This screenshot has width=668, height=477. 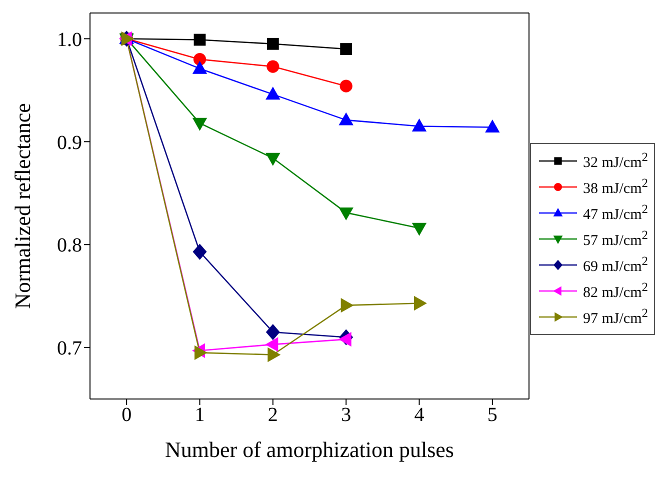 What do you see at coordinates (127, 415) in the screenshot?
I see `x-tick-label: 0` at bounding box center [127, 415].